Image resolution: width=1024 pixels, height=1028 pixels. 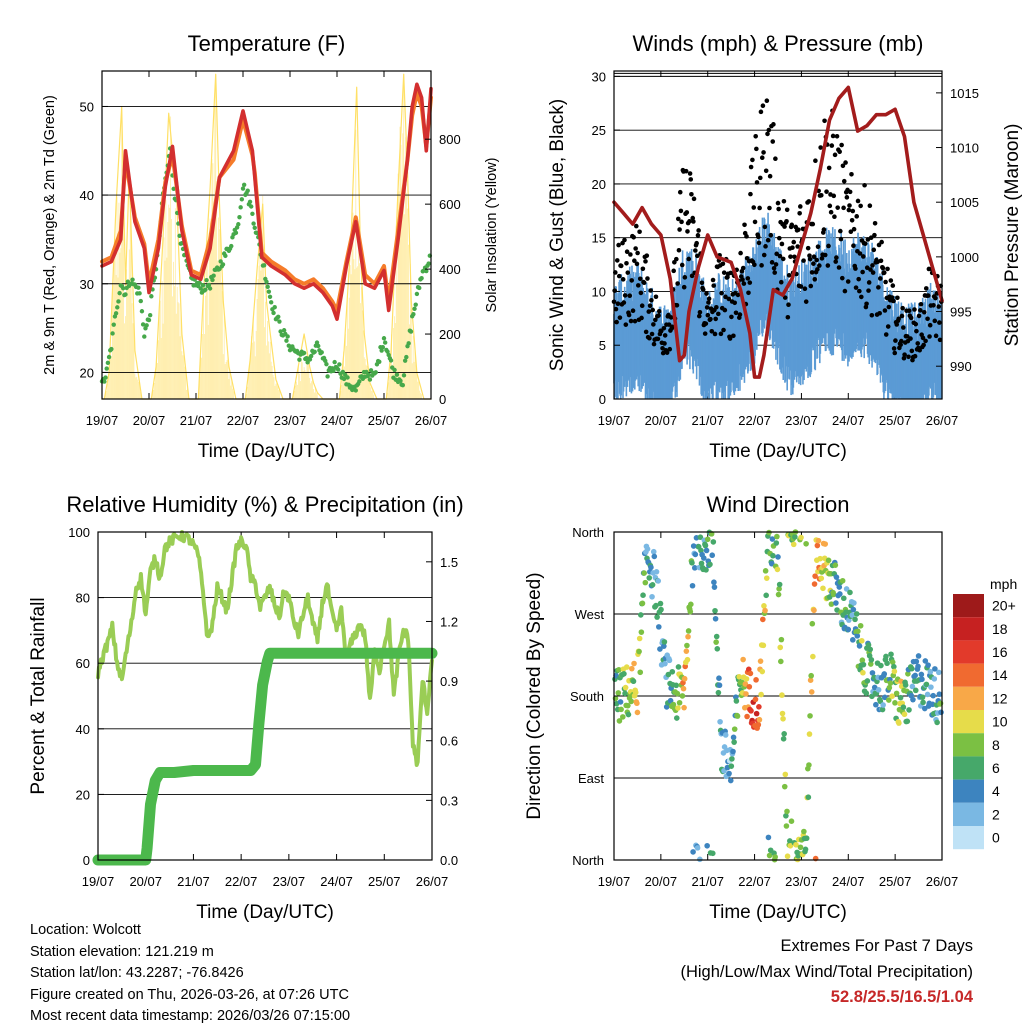 What do you see at coordinates (588, 532) in the screenshot?
I see `y-tick-label: North` at bounding box center [588, 532].